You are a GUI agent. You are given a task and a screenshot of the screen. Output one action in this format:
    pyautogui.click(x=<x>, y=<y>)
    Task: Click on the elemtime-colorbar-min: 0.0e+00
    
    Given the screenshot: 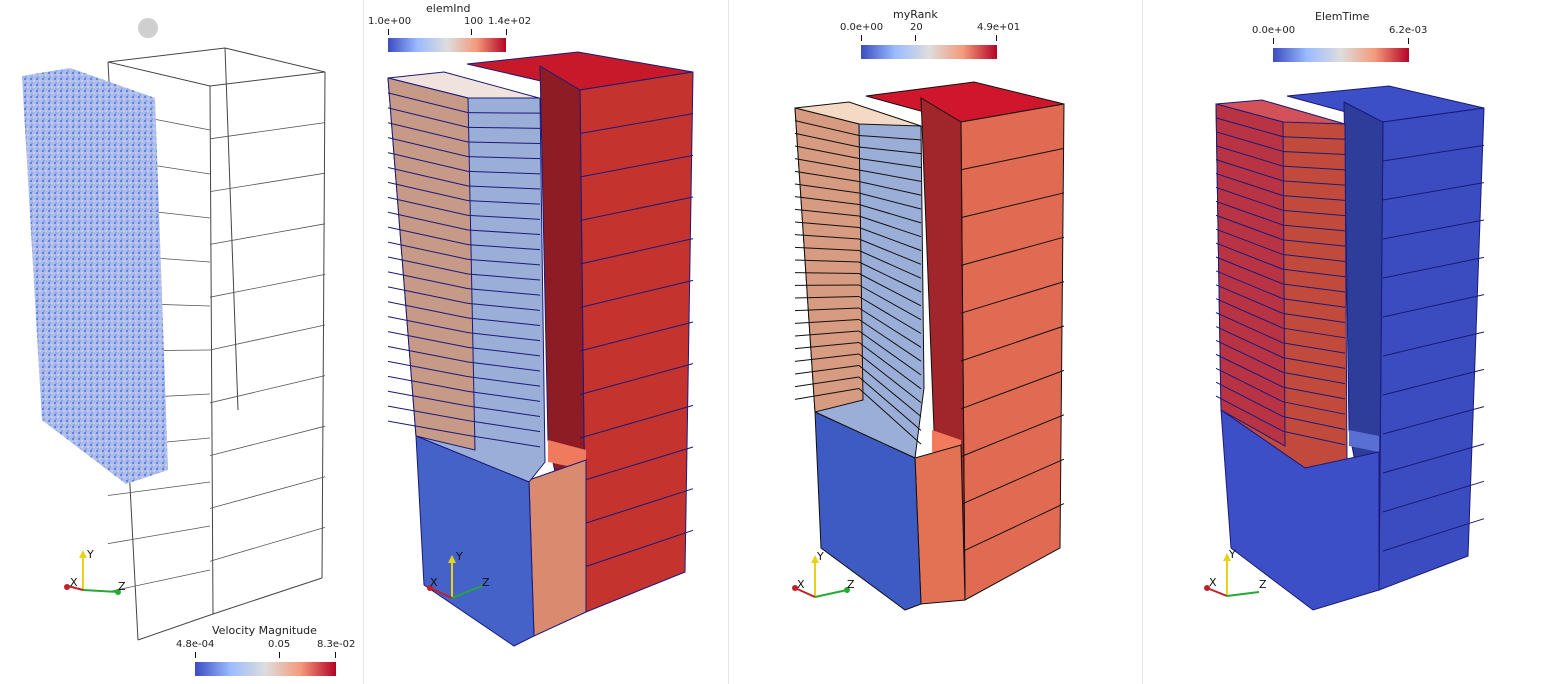 What is the action you would take?
    pyautogui.click(x=1274, y=30)
    